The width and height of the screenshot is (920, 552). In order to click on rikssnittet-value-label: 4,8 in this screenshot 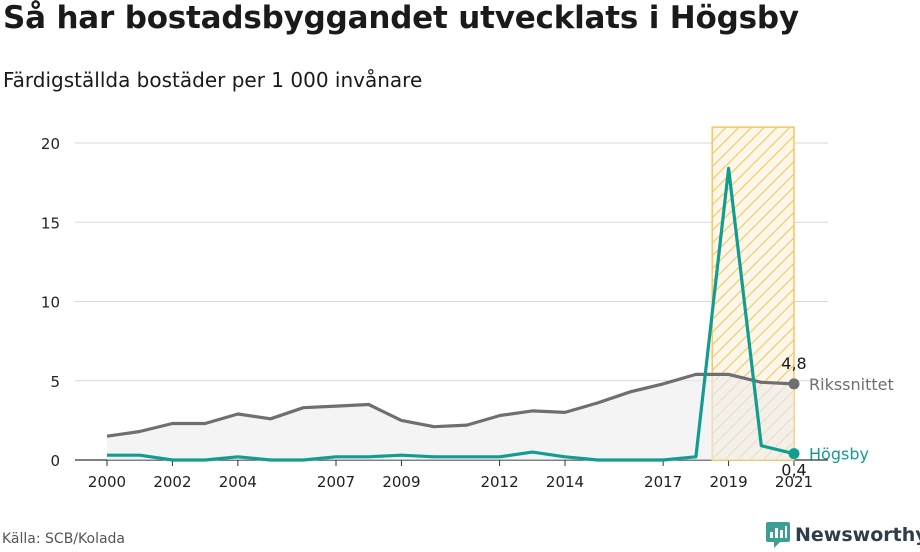, I will do `click(793, 363)`.